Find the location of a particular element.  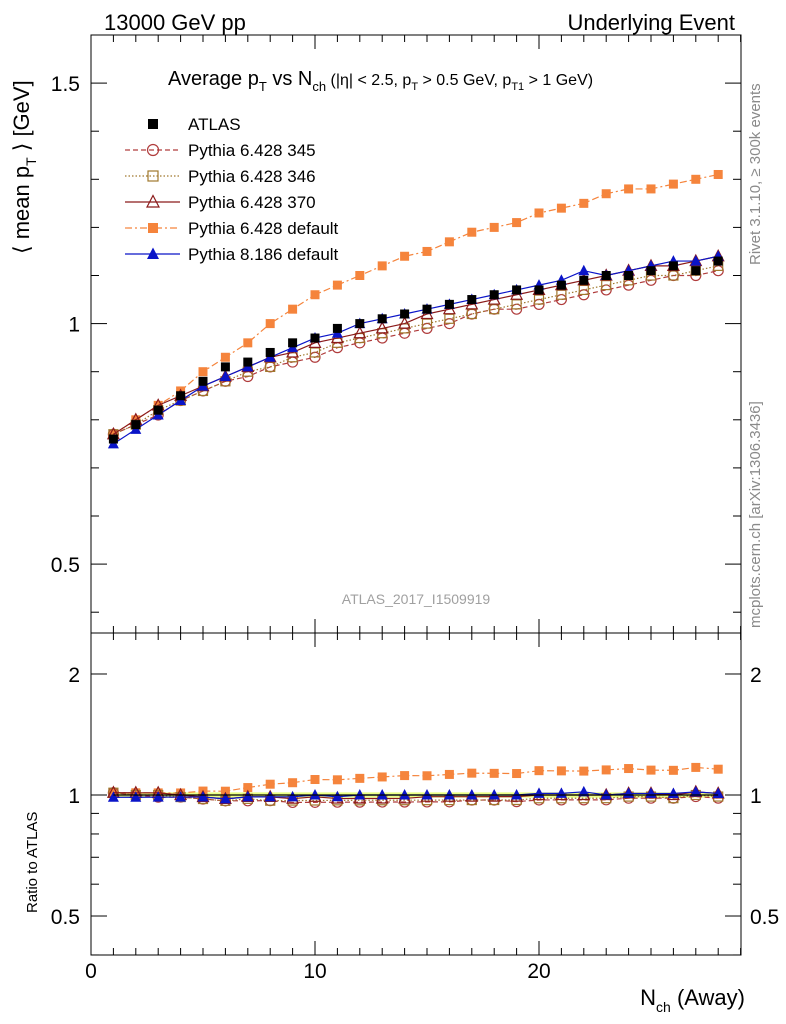

main-y-tick-label: 1.5 is located at coordinates (65, 84).